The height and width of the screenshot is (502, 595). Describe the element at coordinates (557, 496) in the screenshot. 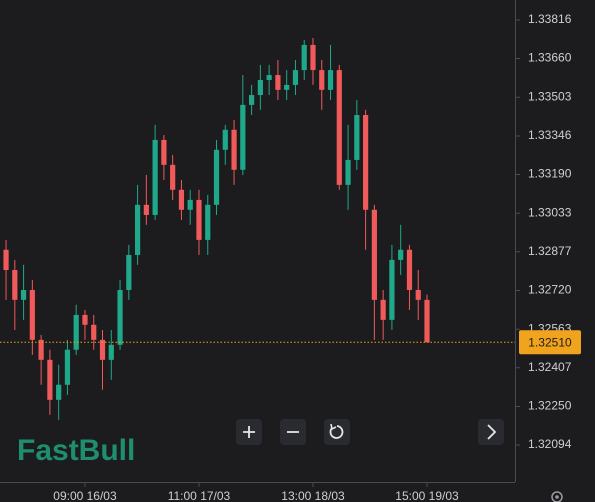

I see `settings-icon` at that location.